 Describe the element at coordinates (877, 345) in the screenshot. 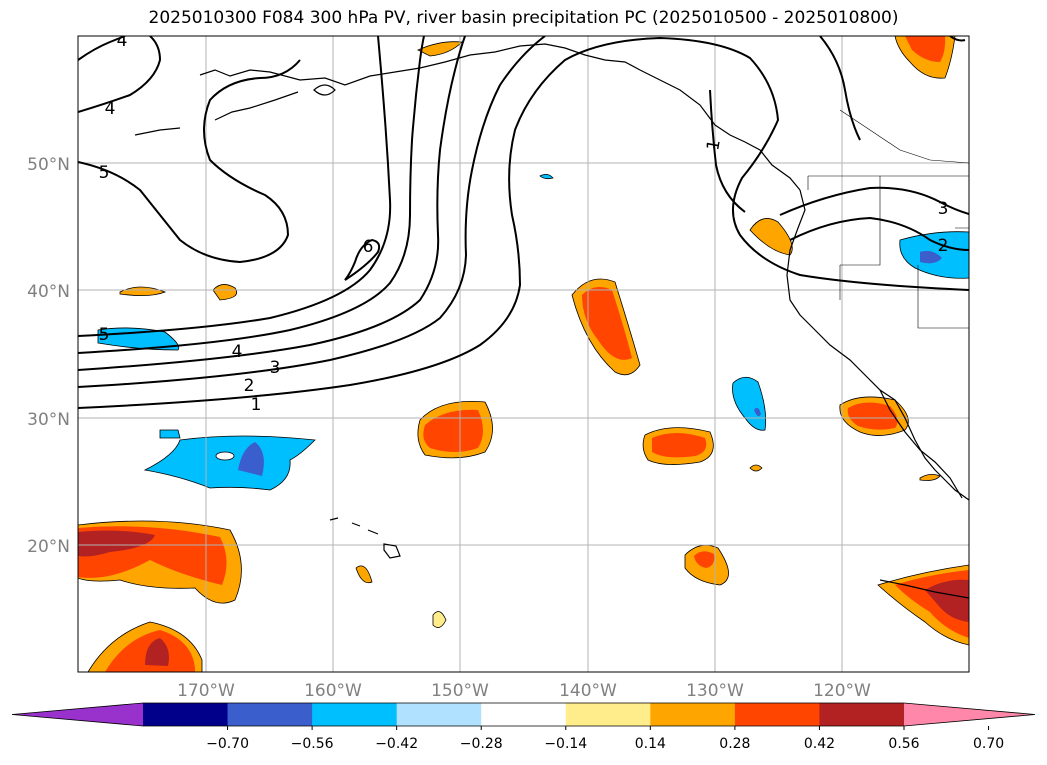

I see `coast-west-us` at that location.